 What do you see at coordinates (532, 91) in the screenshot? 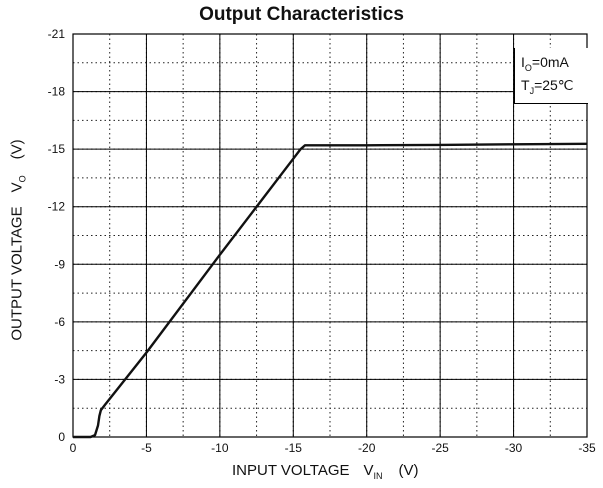
I see `legend-tj-subscript: J` at bounding box center [532, 91].